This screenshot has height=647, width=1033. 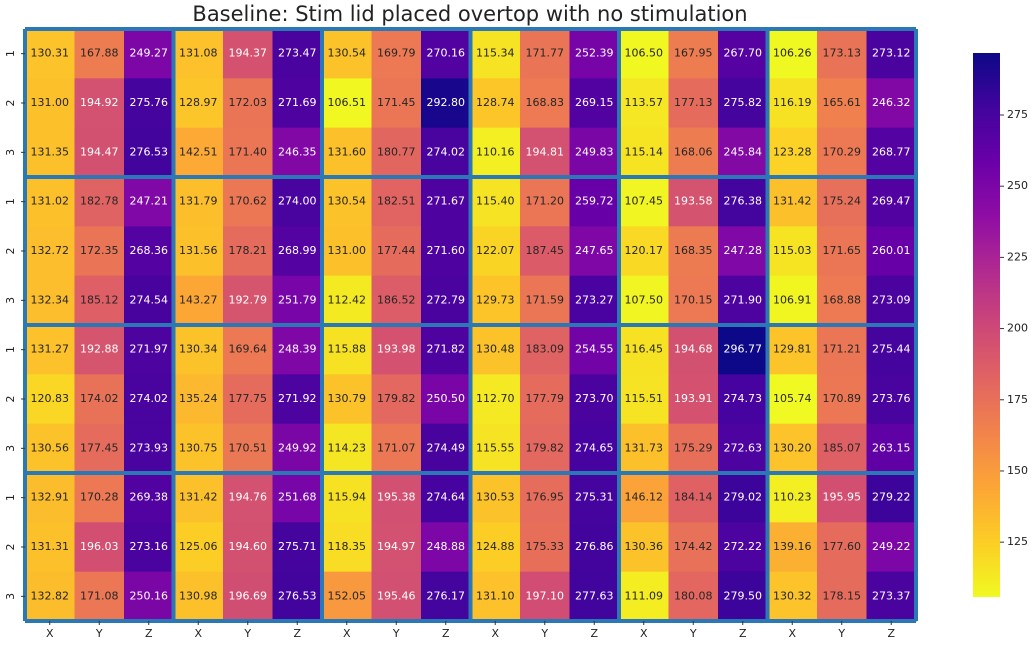 I want to click on cell-label: 170.28, so click(x=99, y=497).